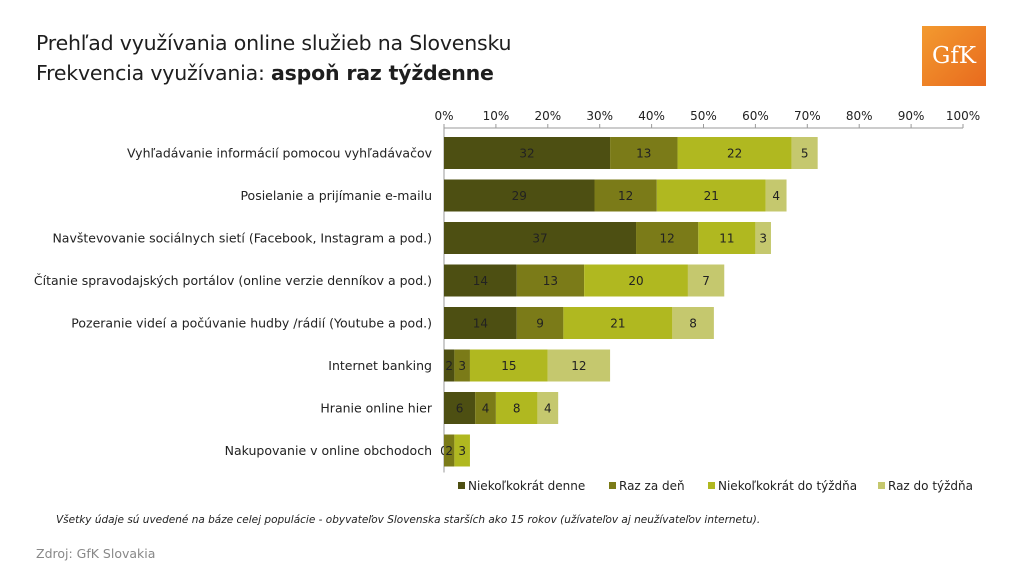  I want to click on x-tick-label: 10%, so click(496, 116).